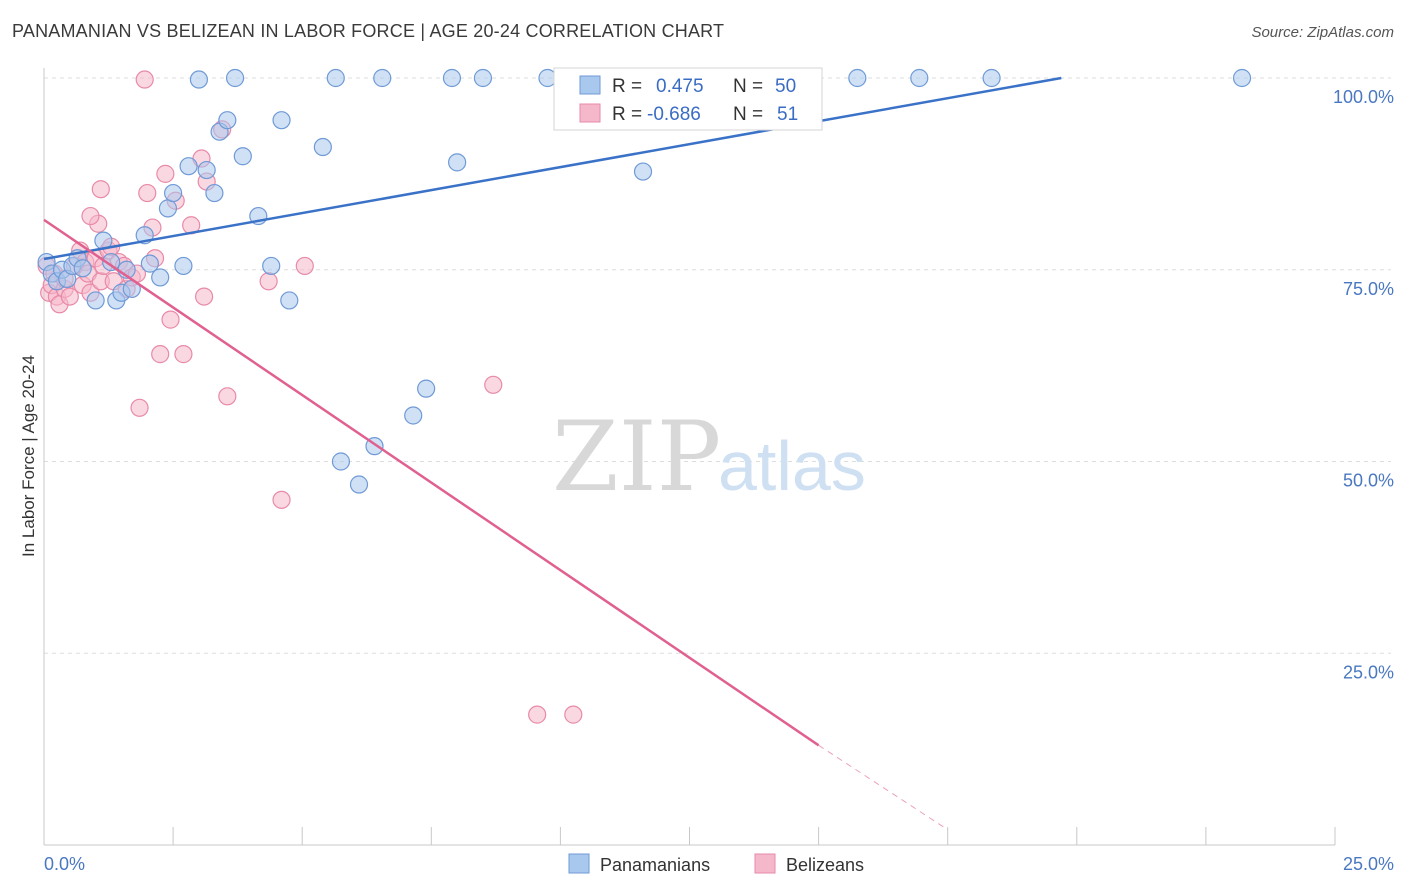  What do you see at coordinates (655, 865) in the screenshot?
I see `bottom-legend-label-blue: Panamanians` at bounding box center [655, 865].